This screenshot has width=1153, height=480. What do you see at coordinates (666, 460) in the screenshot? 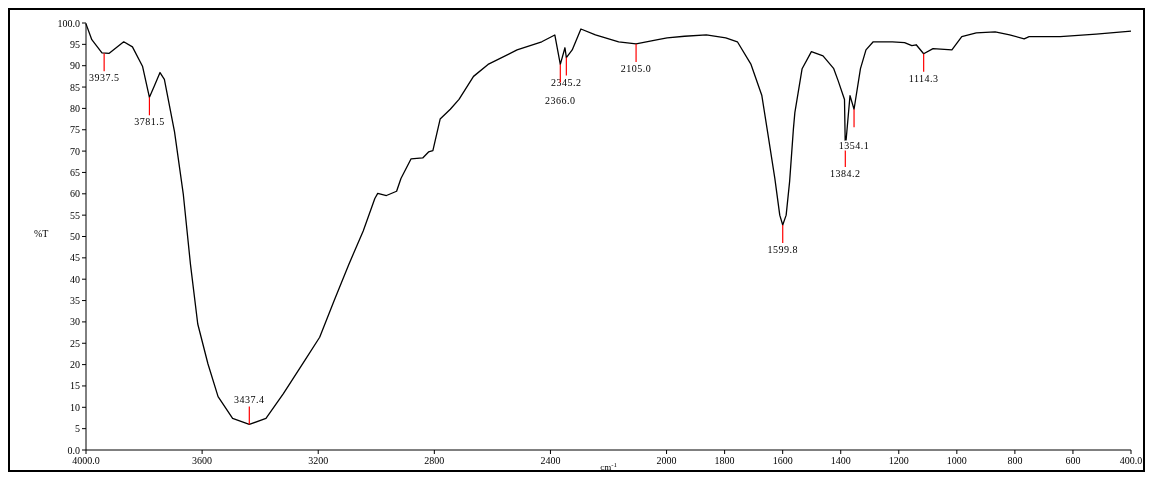
I see `x-tick-label: 2000` at bounding box center [666, 460].